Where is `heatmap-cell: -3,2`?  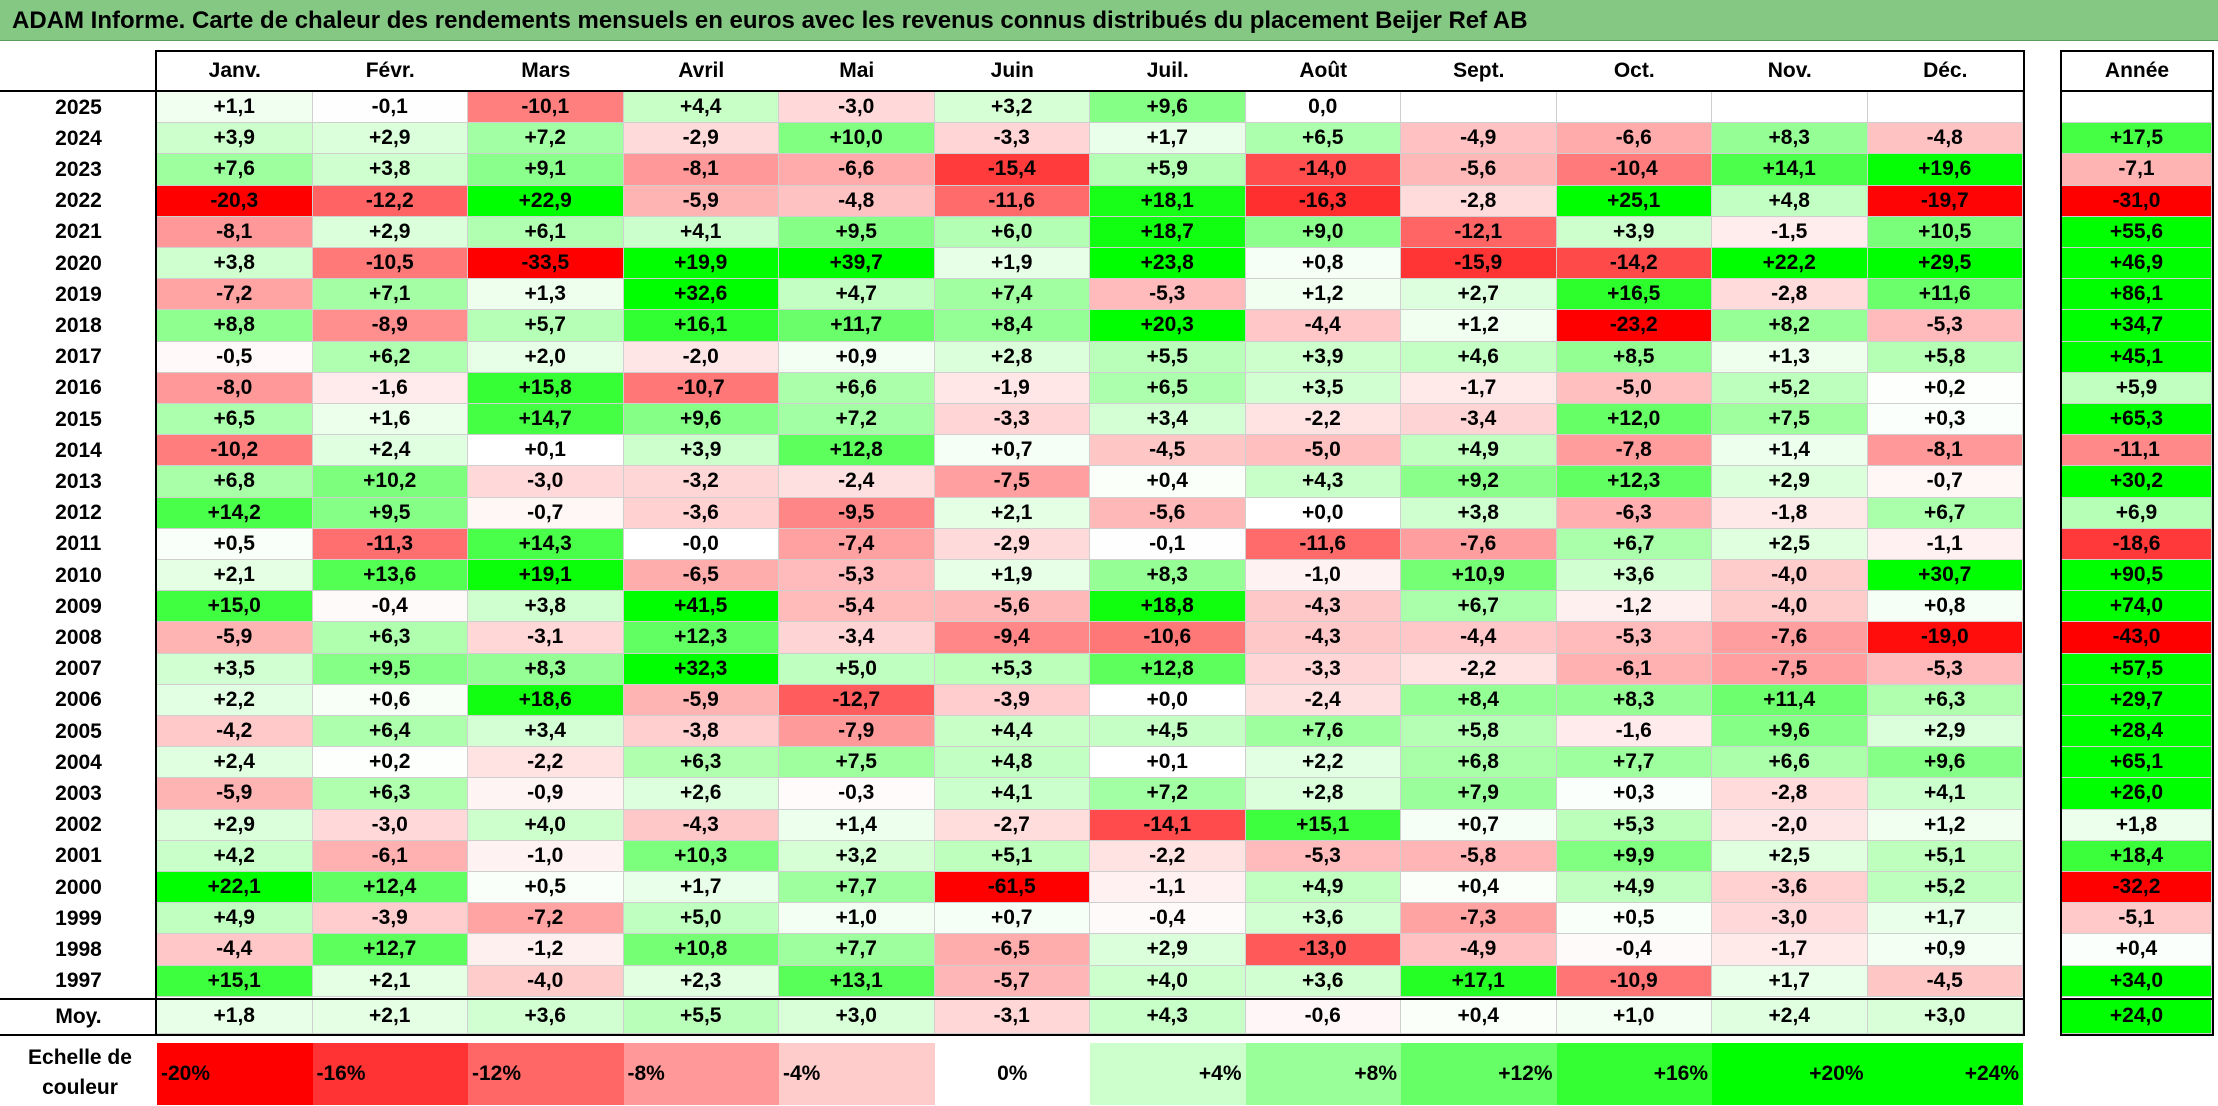 heatmap-cell: -3,2 is located at coordinates (701, 482).